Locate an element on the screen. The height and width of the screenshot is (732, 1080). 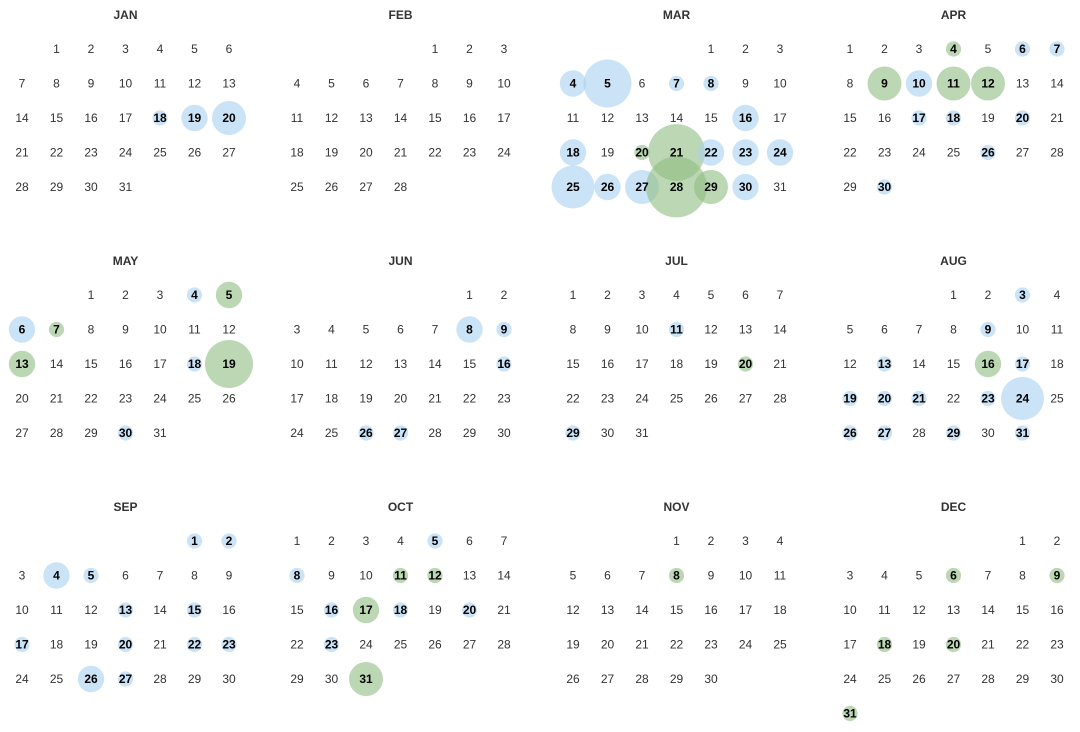
day-label: 10 is located at coordinates (160, 330).